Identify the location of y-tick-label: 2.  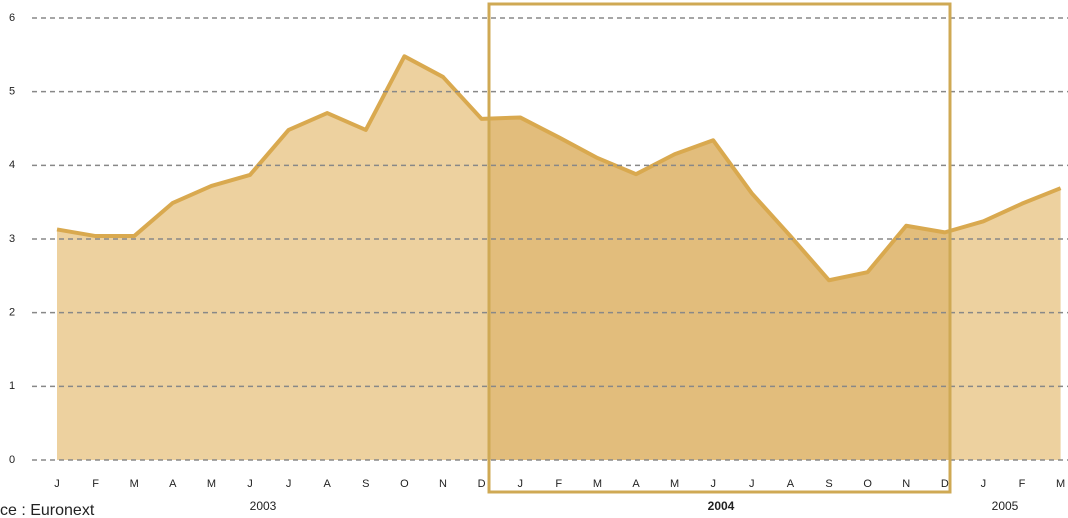
(12, 313).